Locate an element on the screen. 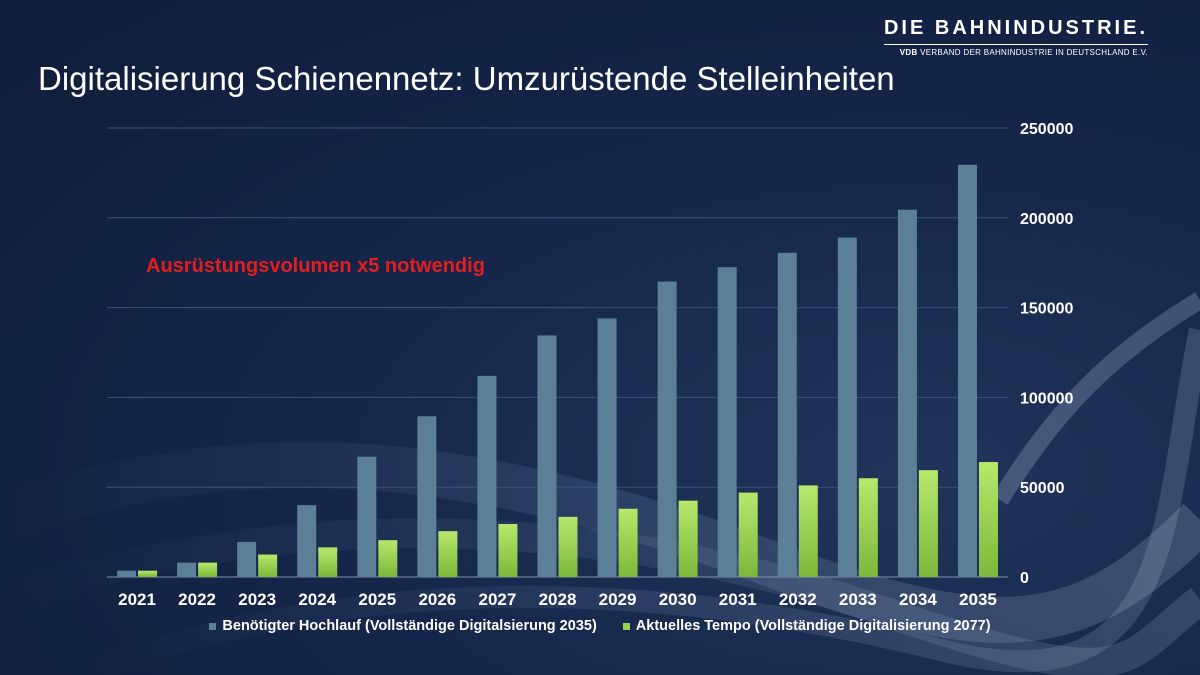  y-tick-label: 0 is located at coordinates (1024, 578).